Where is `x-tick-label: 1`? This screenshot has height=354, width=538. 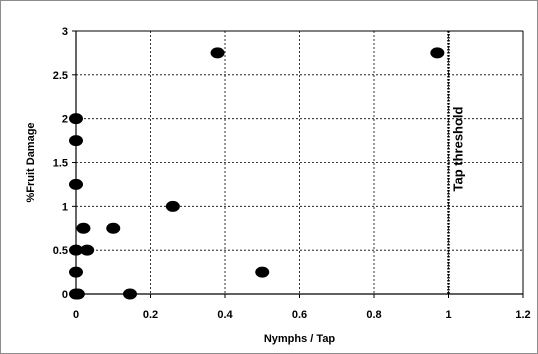
x-tick-label: 1 is located at coordinates (448, 315).